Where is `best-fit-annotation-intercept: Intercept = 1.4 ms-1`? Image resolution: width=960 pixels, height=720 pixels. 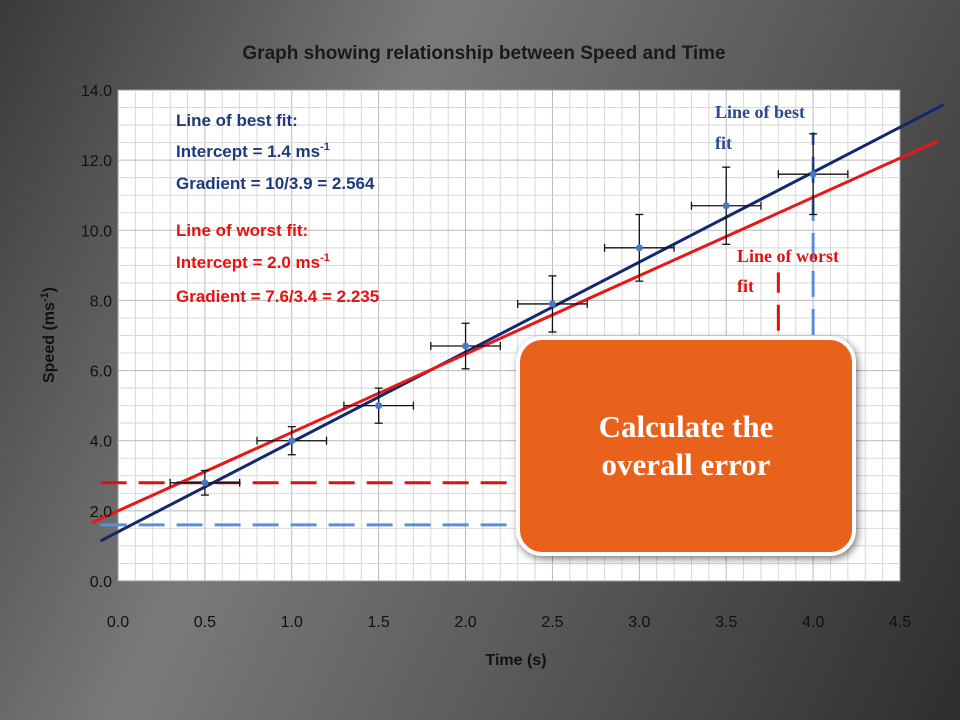 best-fit-annotation-intercept: Intercept = 1.4 ms-1 is located at coordinates (253, 151).